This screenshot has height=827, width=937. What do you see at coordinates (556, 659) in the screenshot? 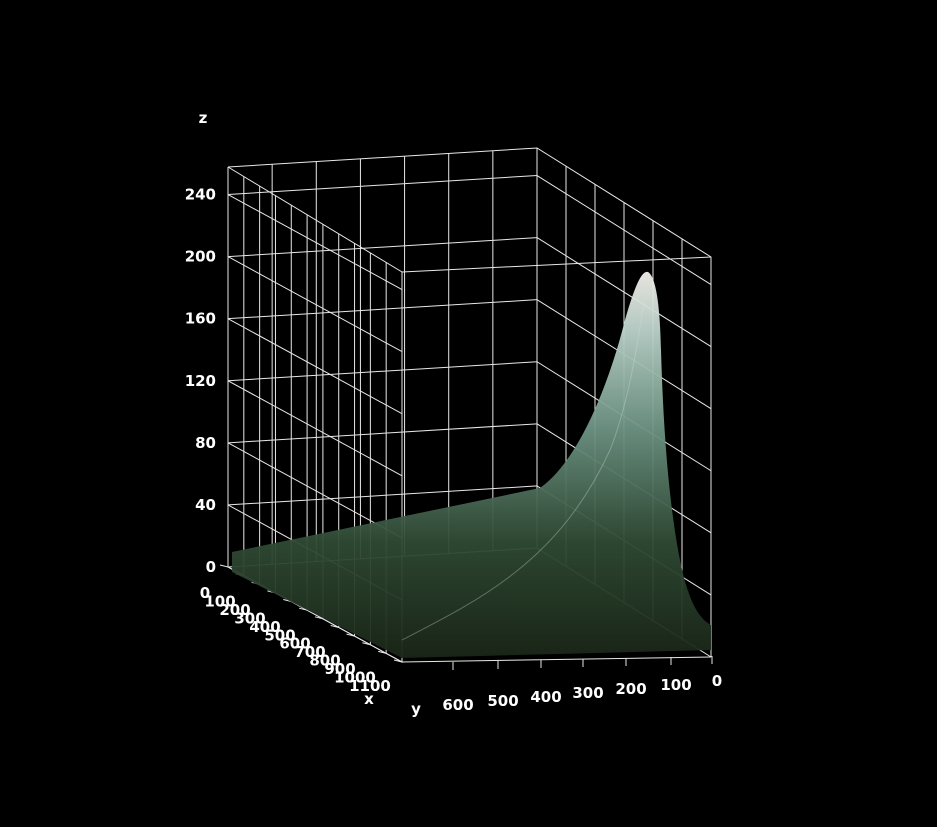
I see `floor-front-edge` at bounding box center [556, 659].